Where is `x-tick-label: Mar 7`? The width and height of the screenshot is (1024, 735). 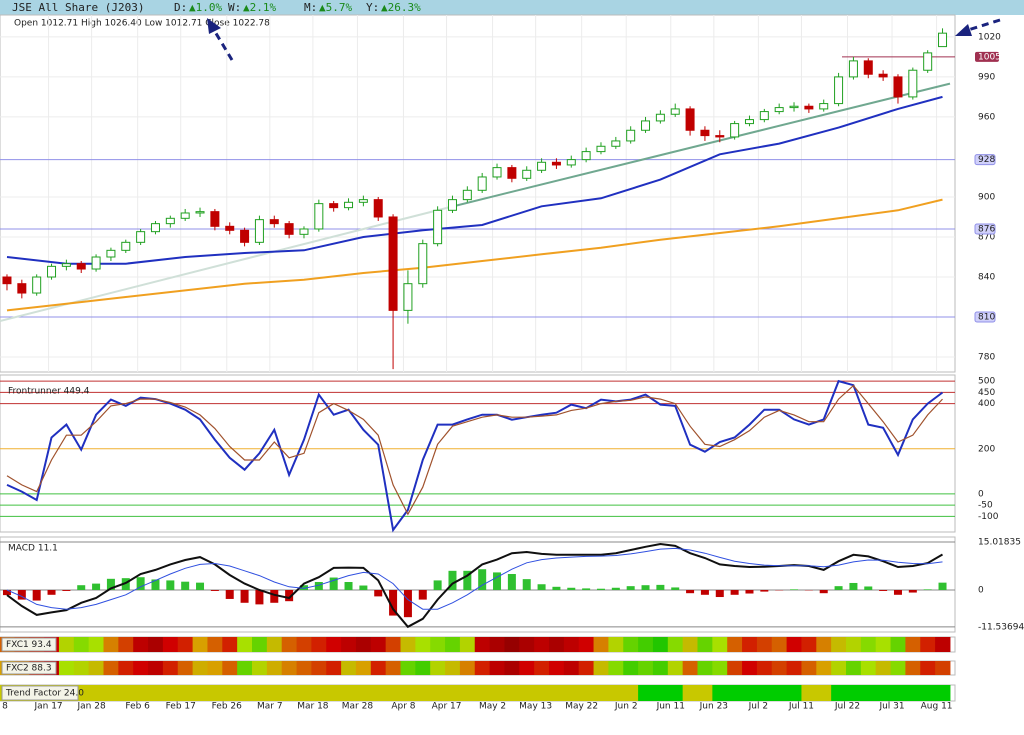 x-tick-label: Mar 7 is located at coordinates (270, 707).